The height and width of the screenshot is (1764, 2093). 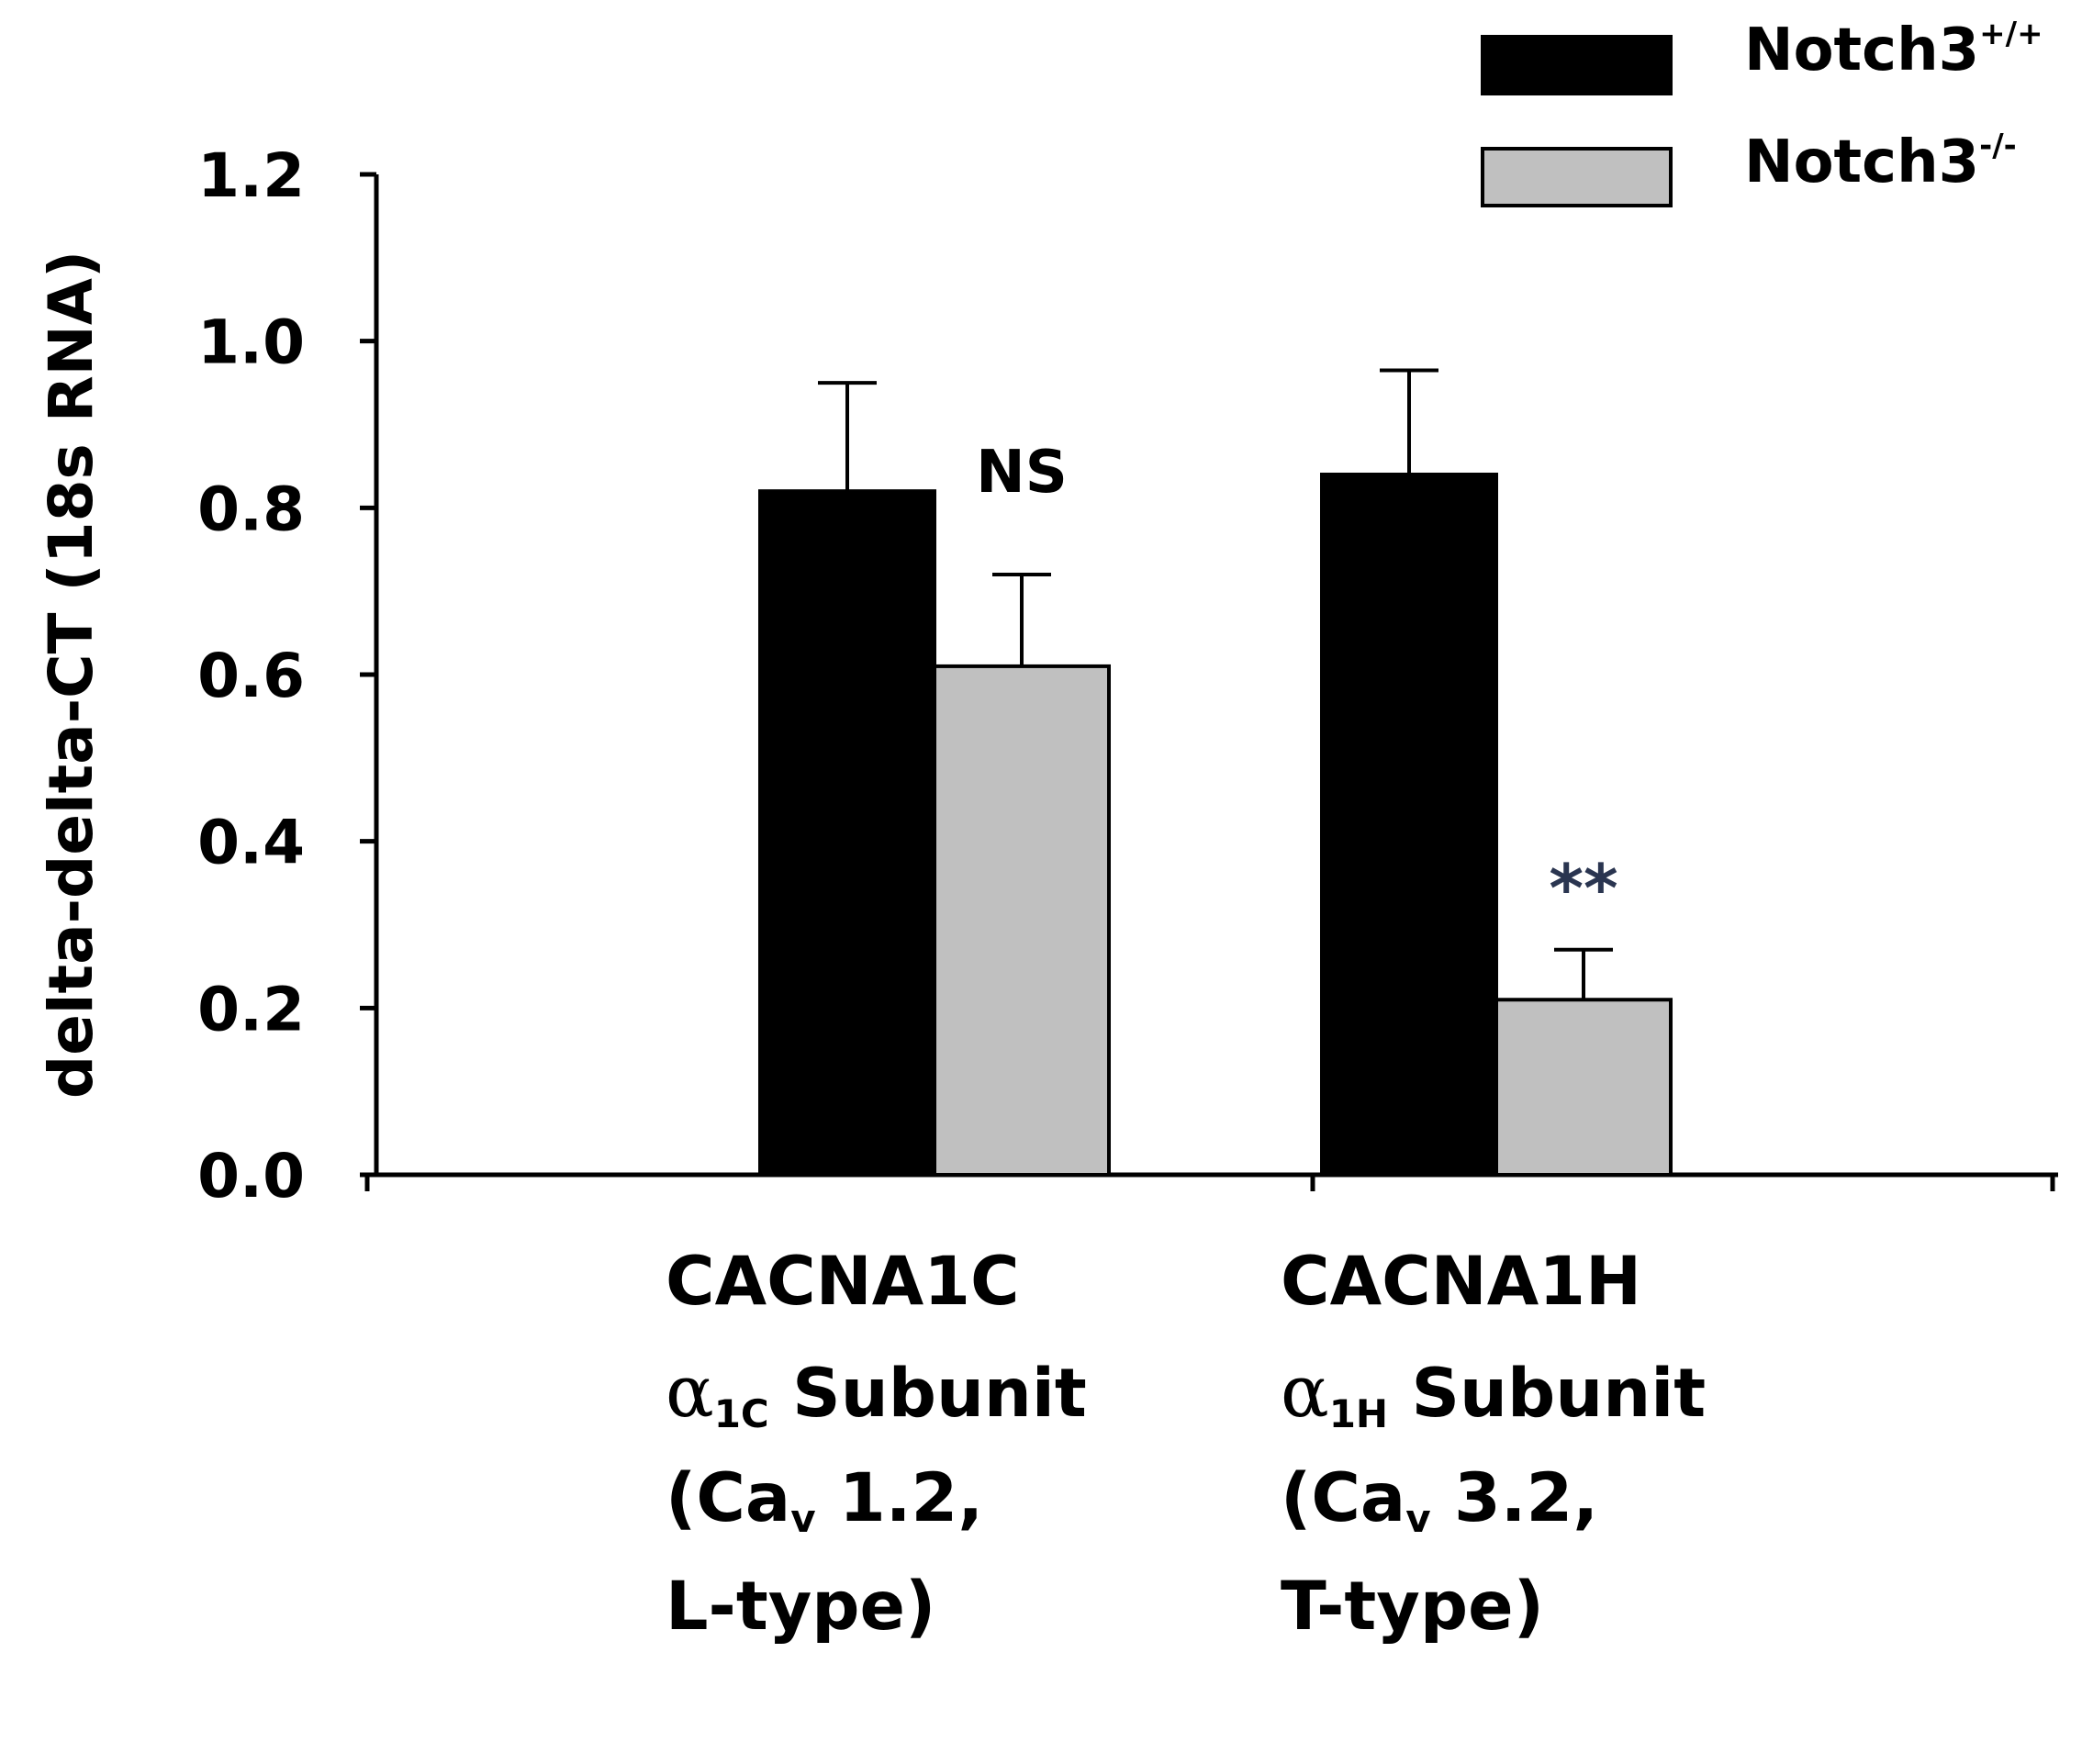 I want to click on legend-entry: Notch3+/+, so click(x=1893, y=50).